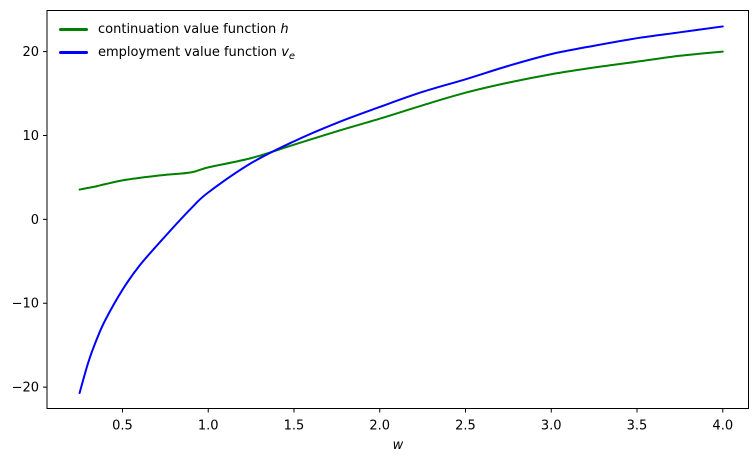 This screenshot has width=756, height=463. Describe the element at coordinates (722, 426) in the screenshot. I see `x-tick-label: 4.0` at that location.